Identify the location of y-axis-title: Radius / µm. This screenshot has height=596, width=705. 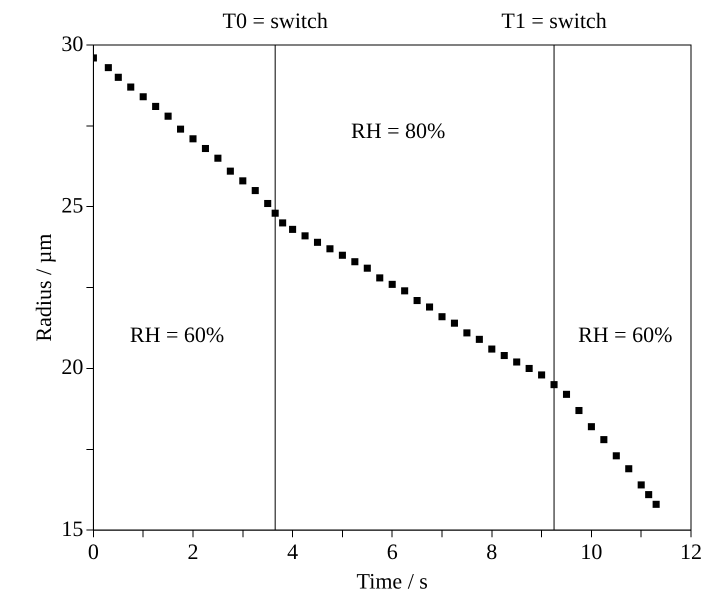
(43, 288).